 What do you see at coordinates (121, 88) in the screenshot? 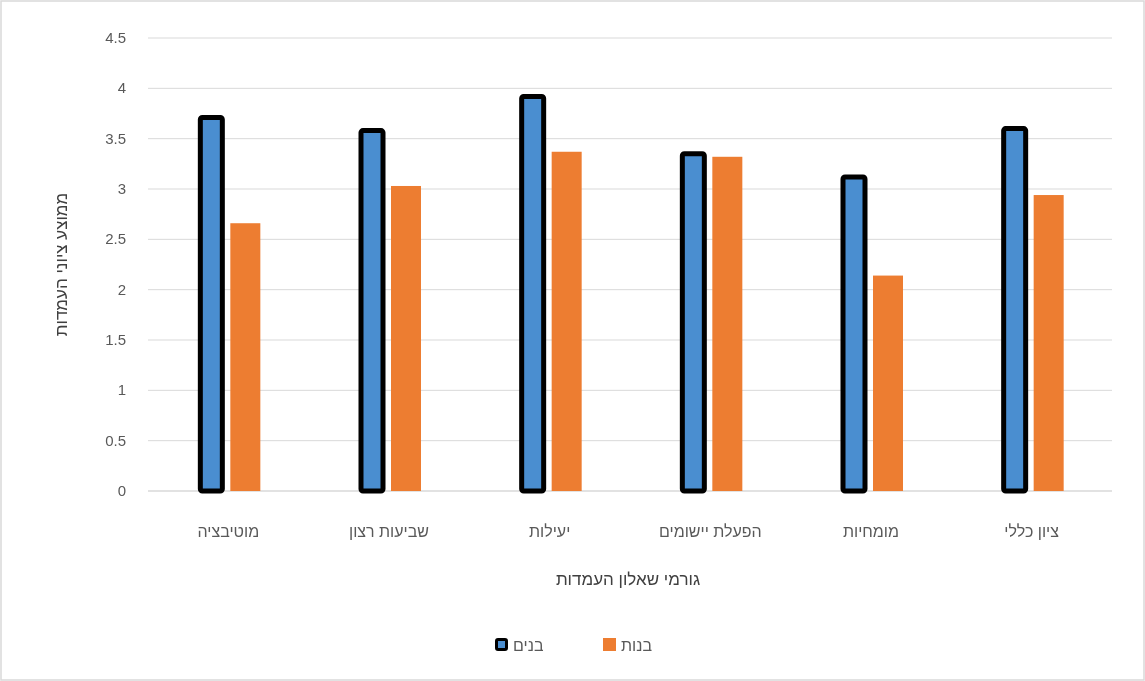
I see `y-tick-label: 4` at bounding box center [121, 88].